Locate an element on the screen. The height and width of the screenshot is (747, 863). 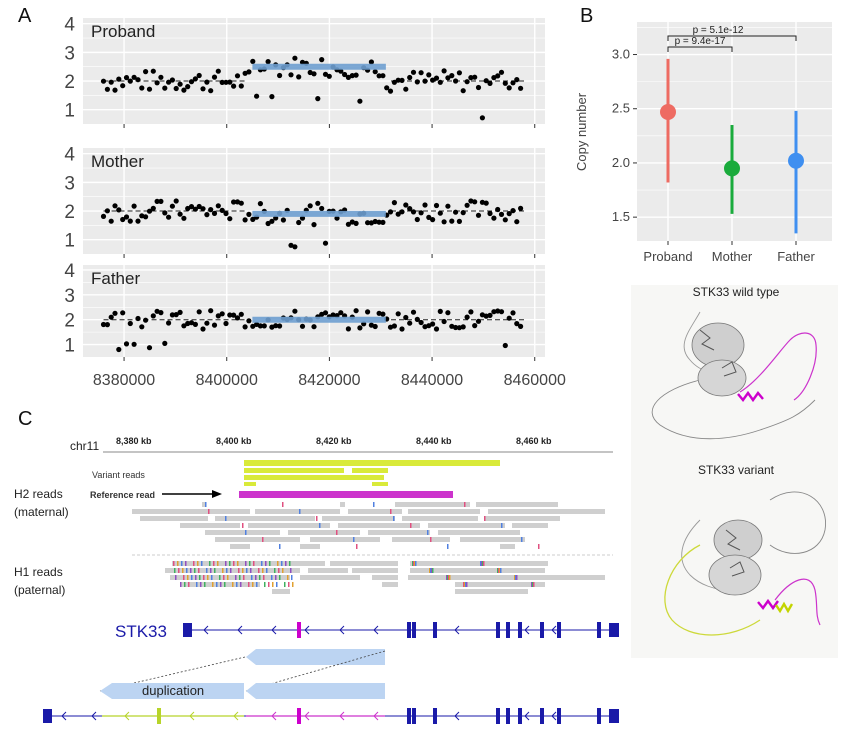
duplication-segment is located at coordinates (315, 691).